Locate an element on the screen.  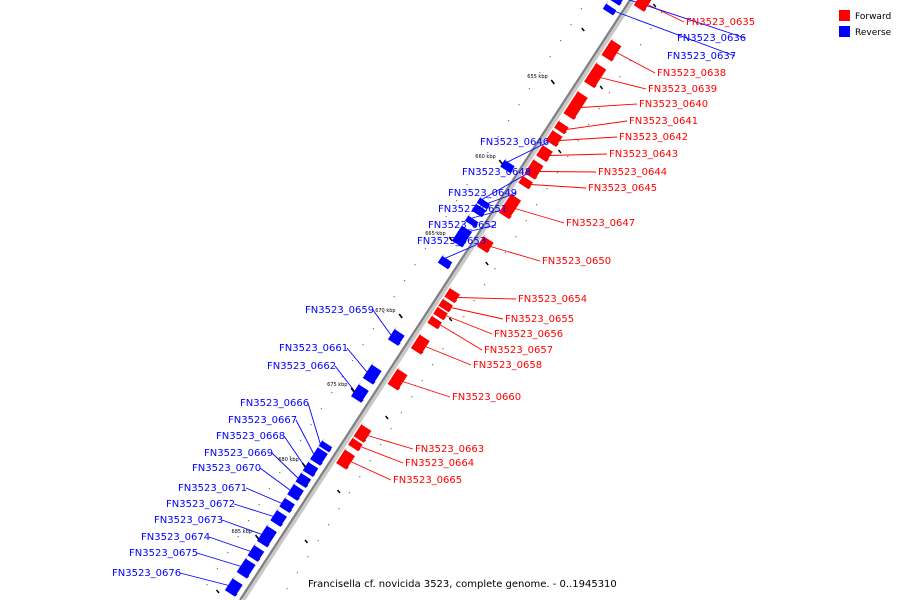
scale-tick-label: 655 kbp is located at coordinates (537, 77).